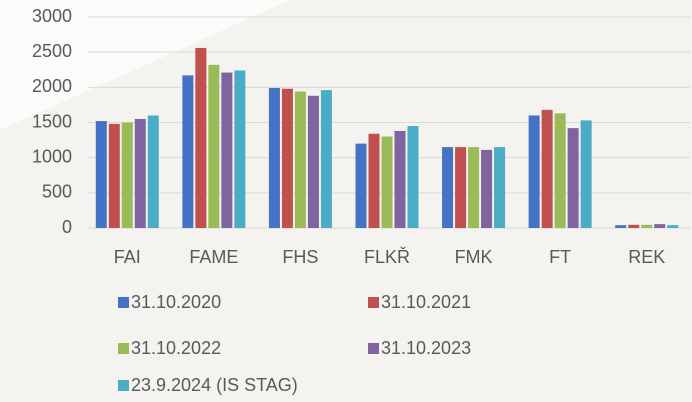 This screenshot has height=402, width=692. Describe the element at coordinates (387, 257) in the screenshot. I see `x-tick-label: FLKŘ` at that location.